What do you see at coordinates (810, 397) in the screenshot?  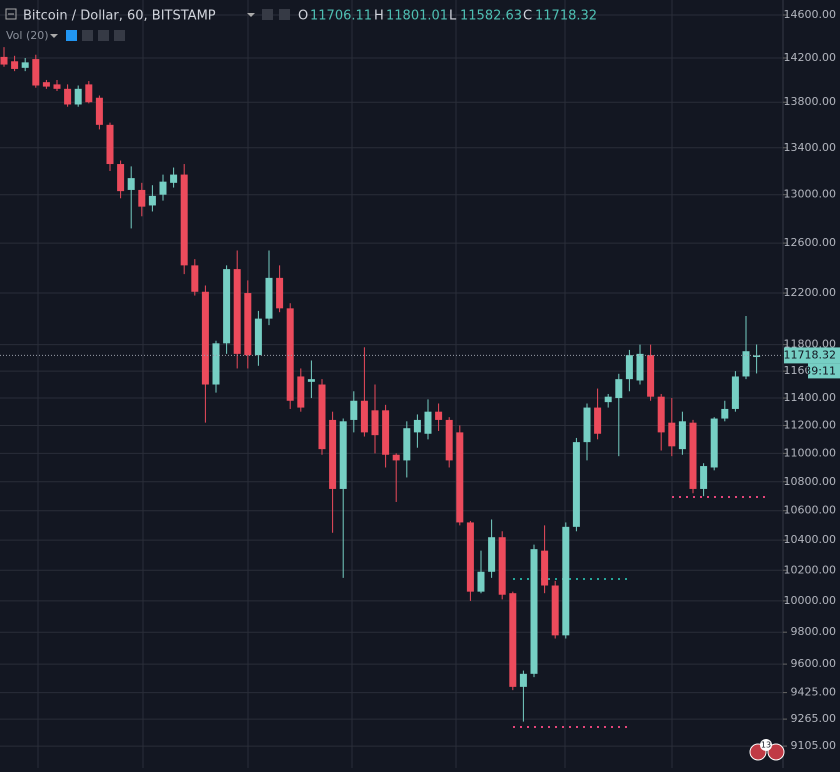 I see `y-tick-label: 11400.00` at bounding box center [810, 397].